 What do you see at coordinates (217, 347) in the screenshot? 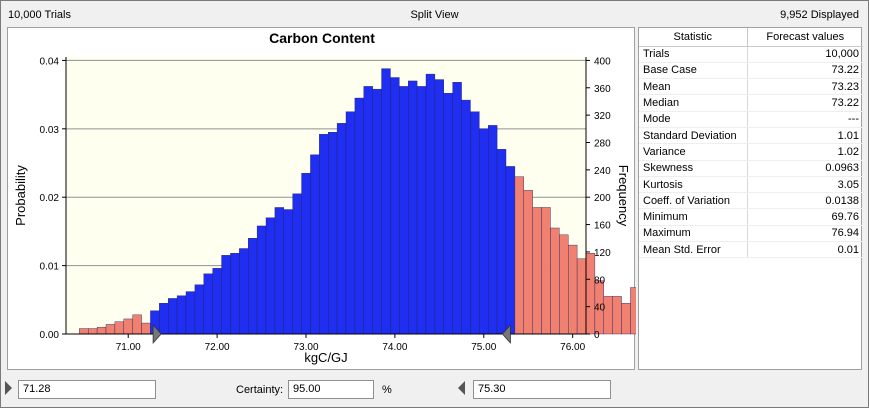
I see `x-tick-label: 72.00` at bounding box center [217, 347].